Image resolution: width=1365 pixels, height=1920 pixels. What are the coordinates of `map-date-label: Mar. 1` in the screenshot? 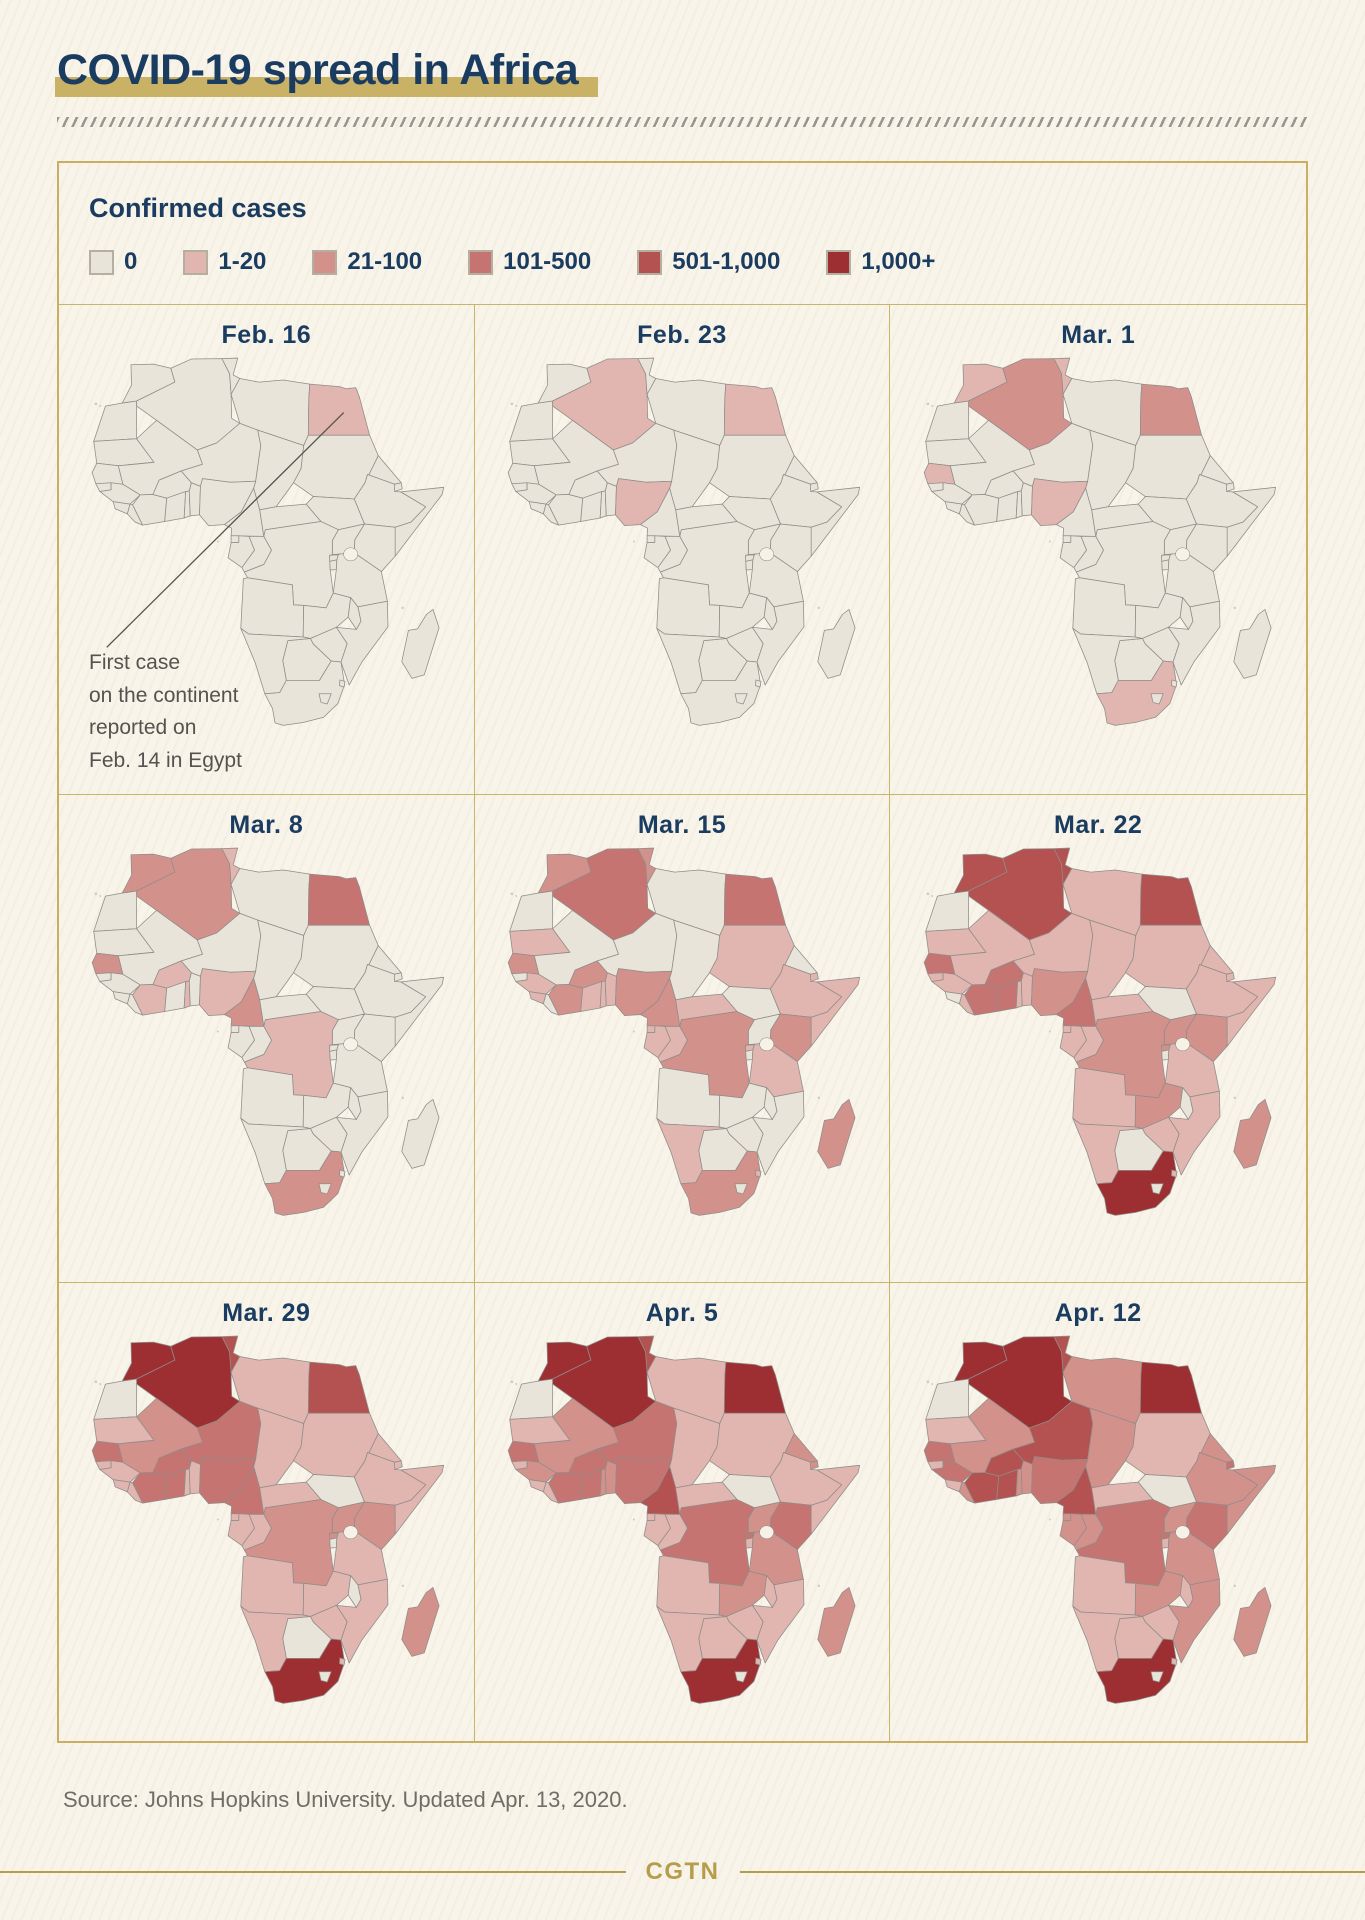 It's located at (1098, 335).